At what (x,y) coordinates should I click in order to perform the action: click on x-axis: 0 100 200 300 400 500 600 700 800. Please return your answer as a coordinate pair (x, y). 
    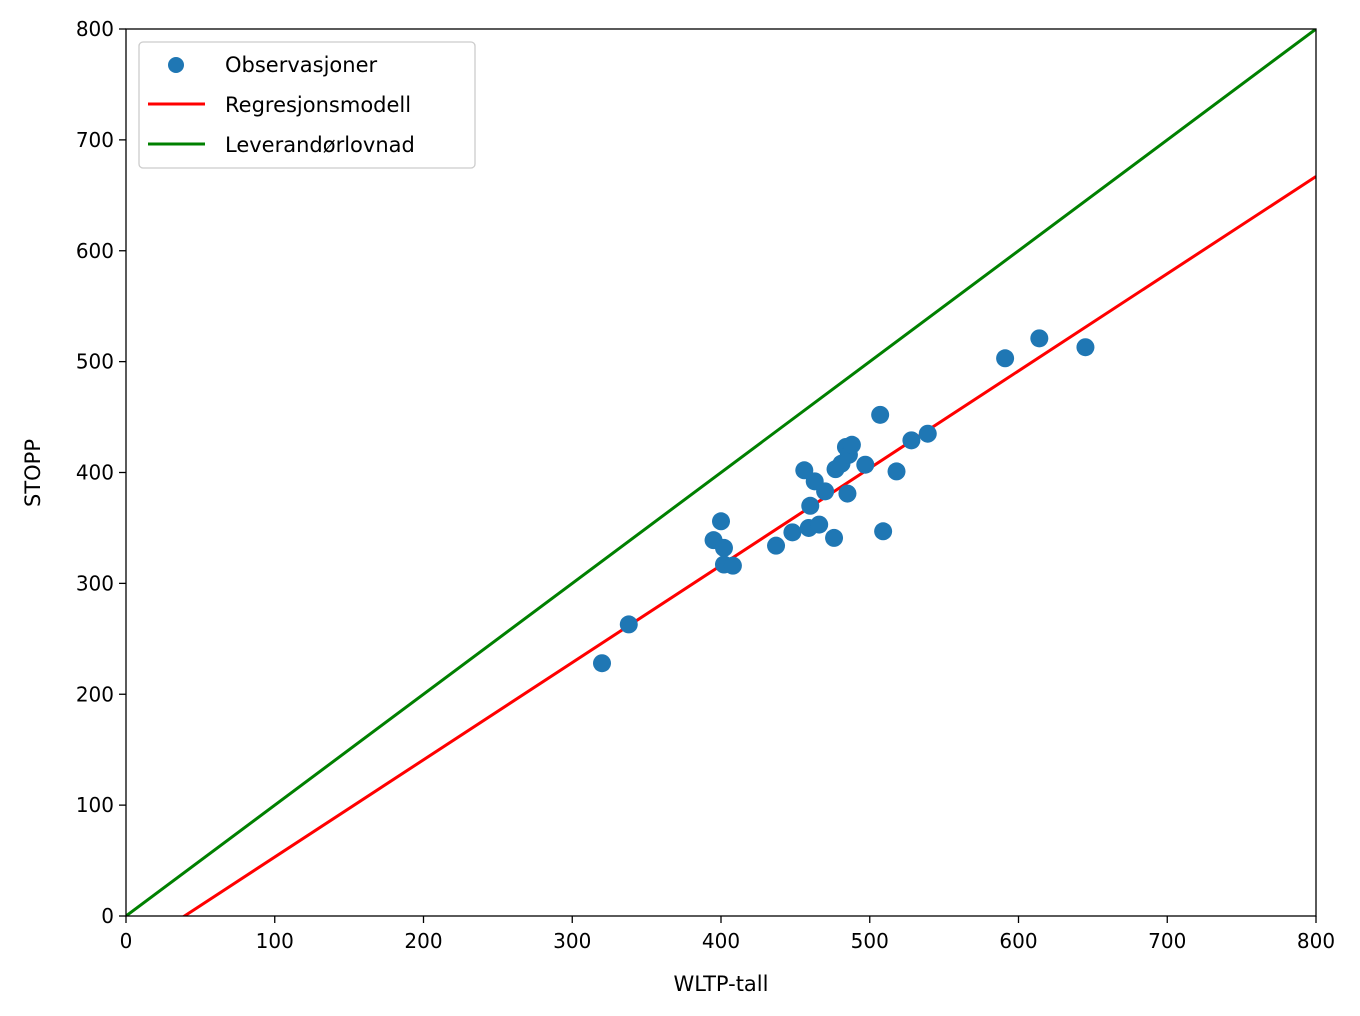
    Looking at the image, I should click on (727, 934).